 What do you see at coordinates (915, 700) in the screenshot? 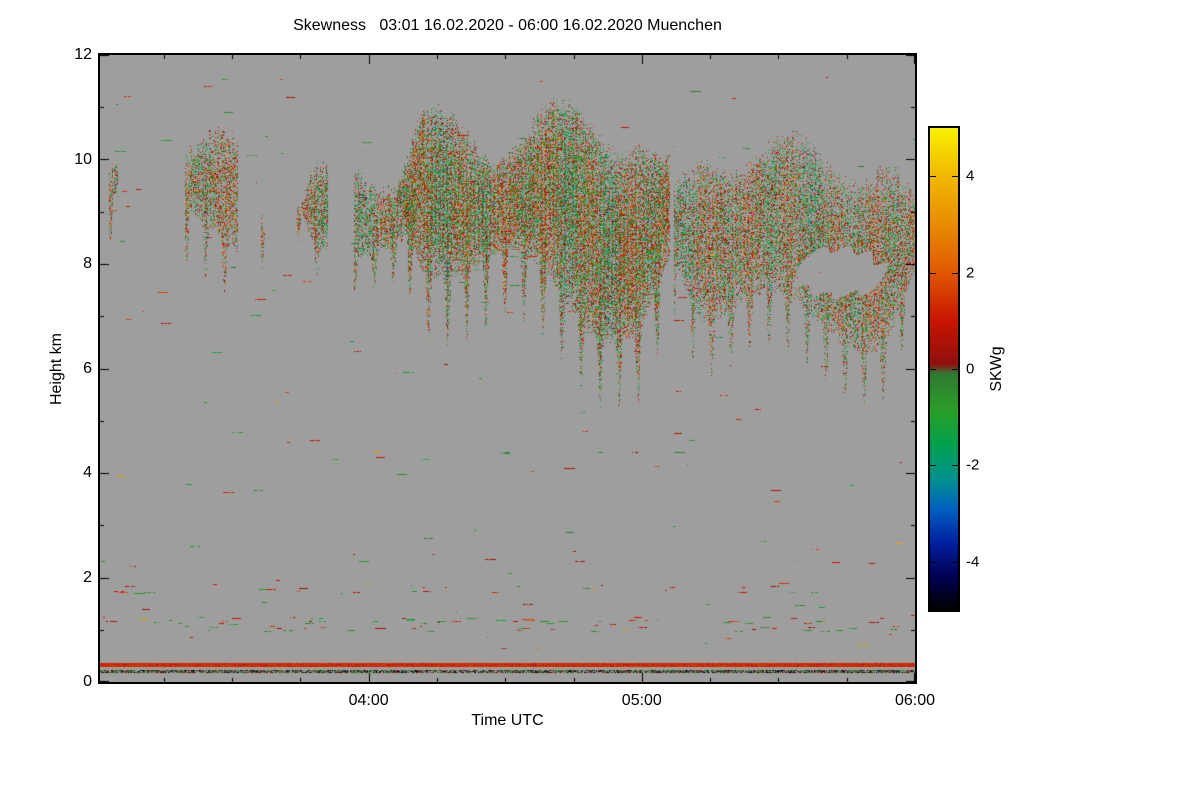
I see `x-tick-label: 06:00` at bounding box center [915, 700].